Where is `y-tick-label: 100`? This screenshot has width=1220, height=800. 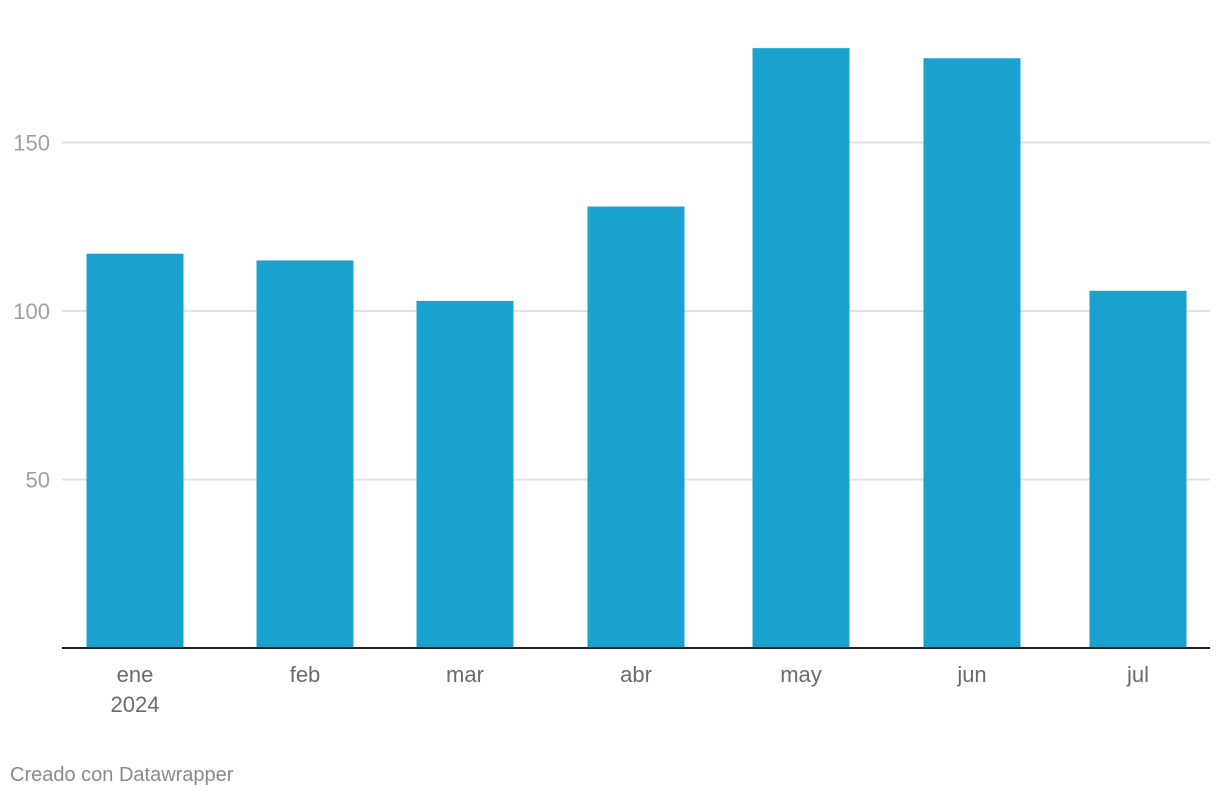 y-tick-label: 100 is located at coordinates (31, 311).